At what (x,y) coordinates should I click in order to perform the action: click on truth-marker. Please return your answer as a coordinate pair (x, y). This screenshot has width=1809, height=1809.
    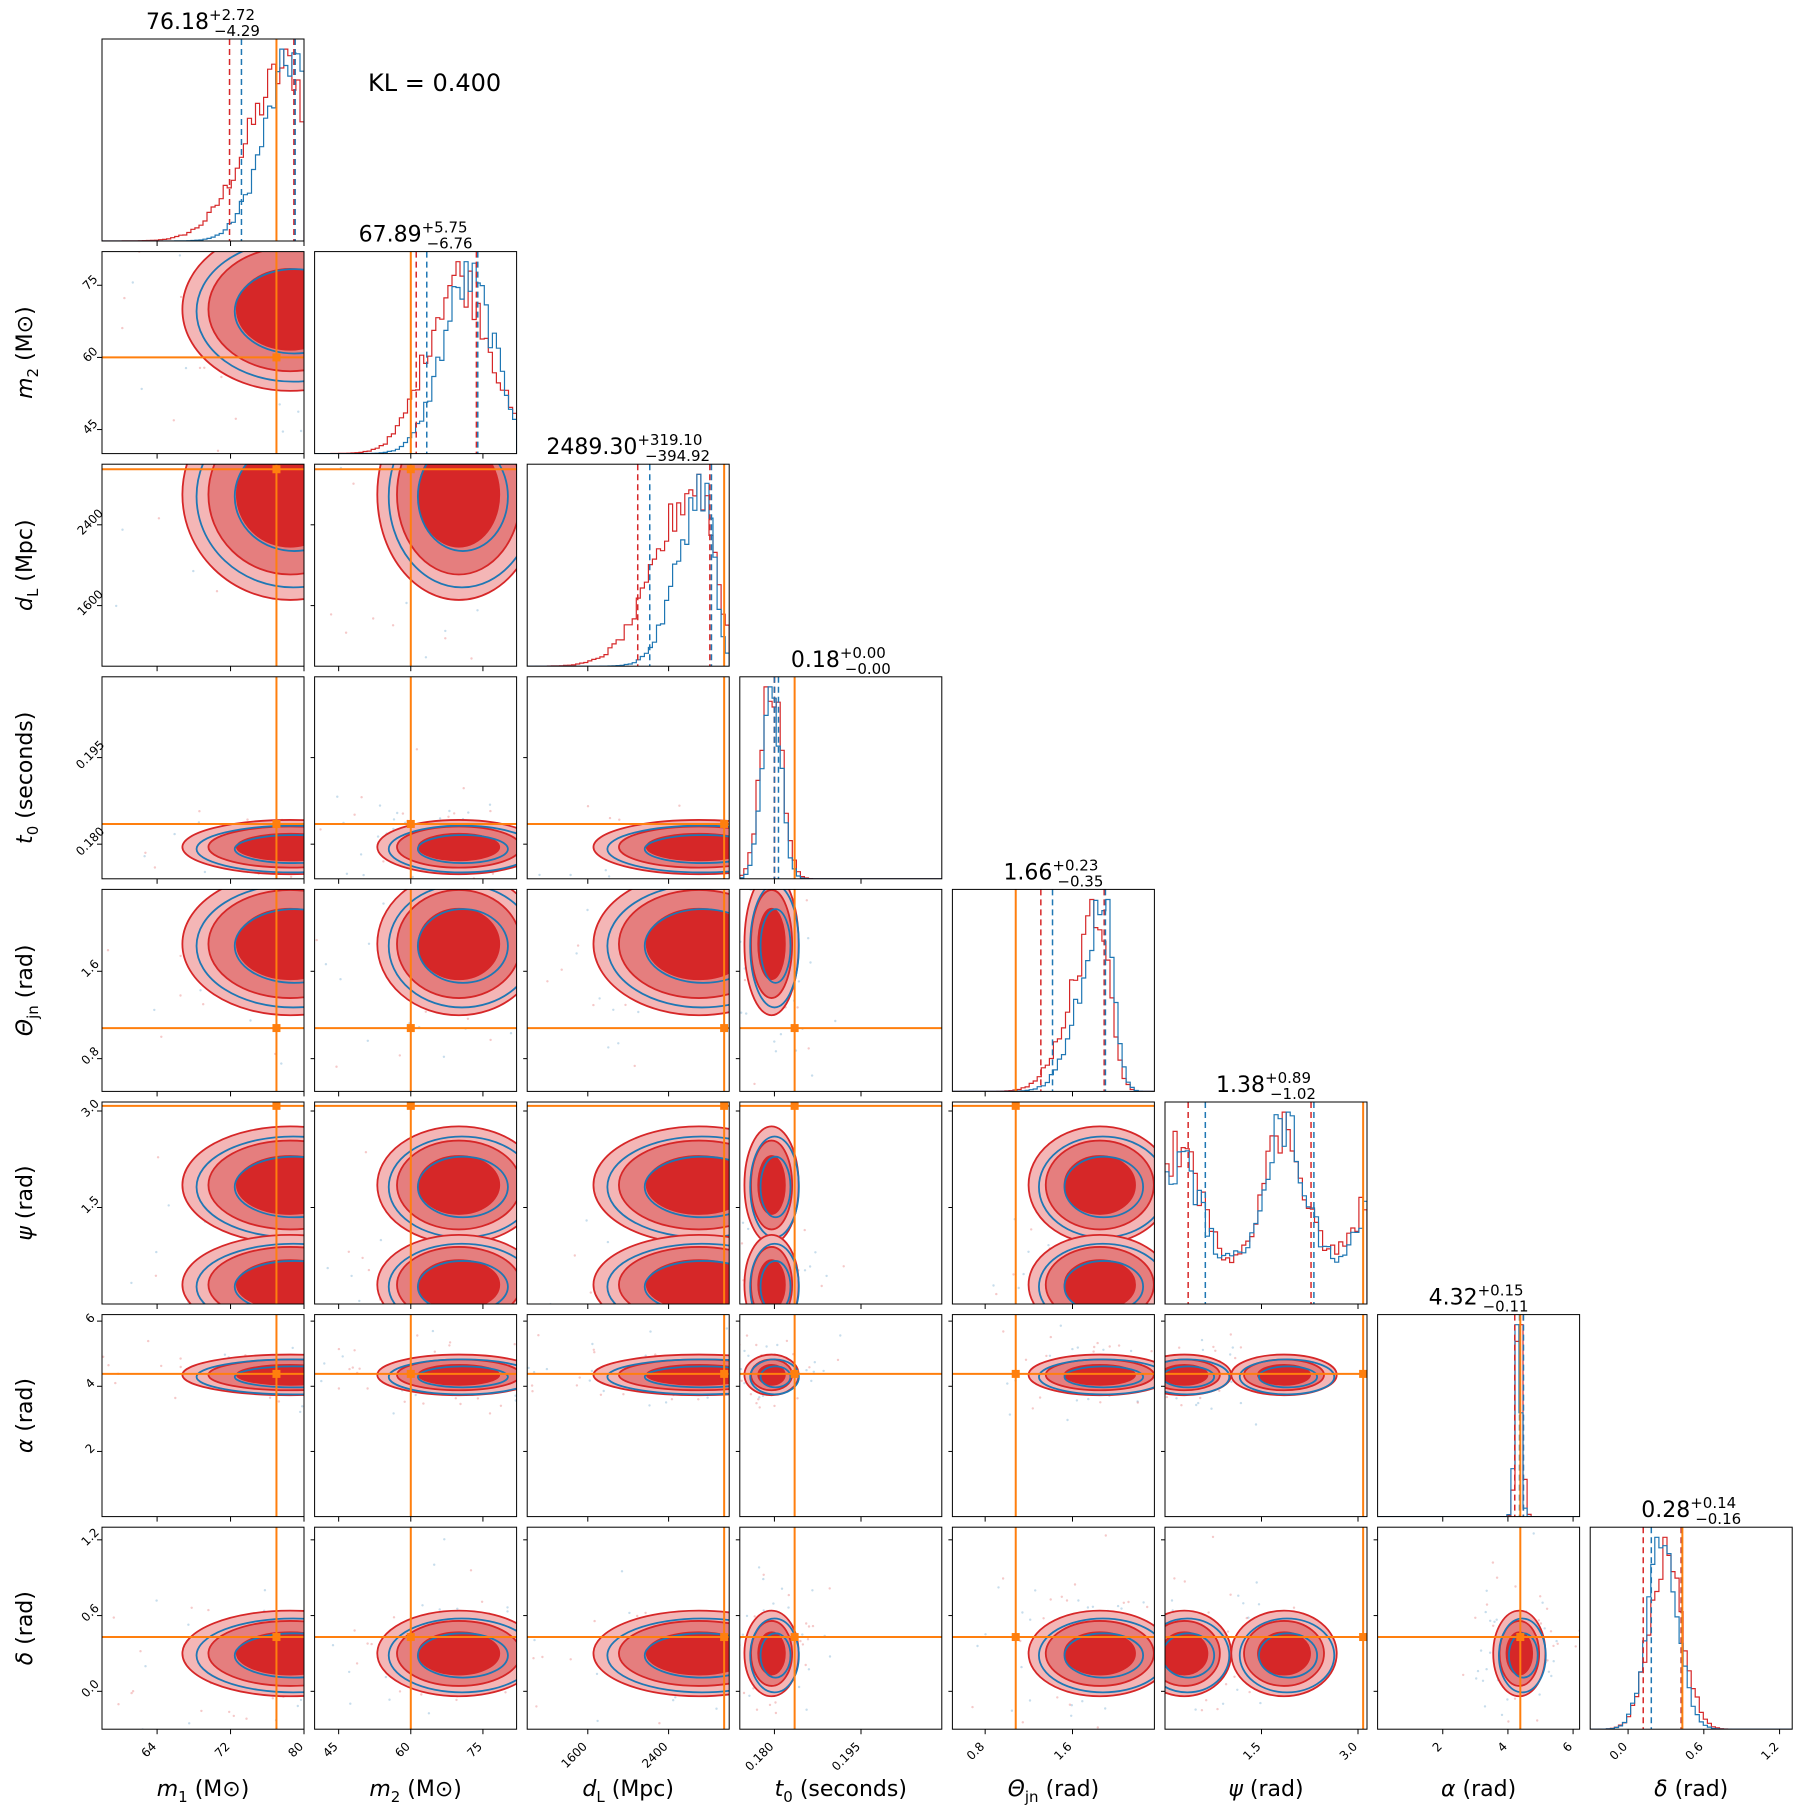
    Looking at the image, I should click on (794, 1028).